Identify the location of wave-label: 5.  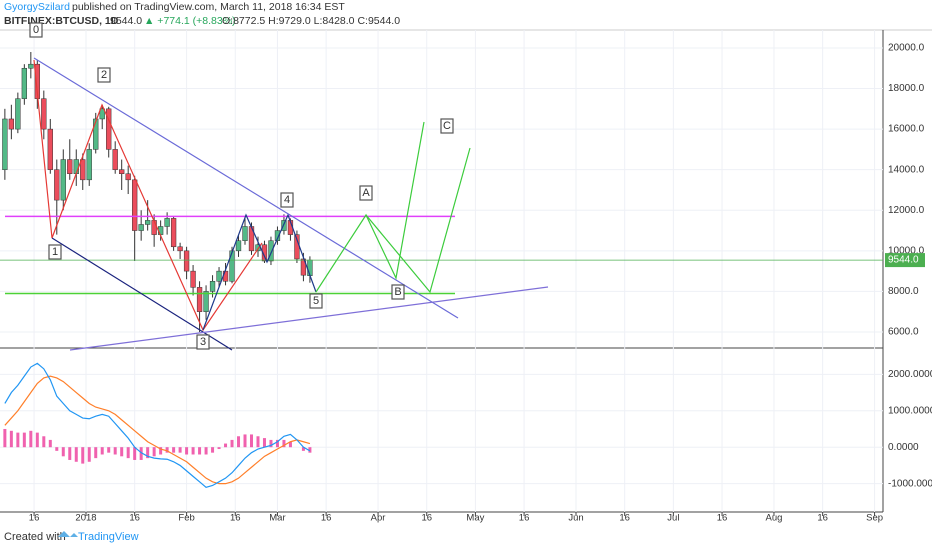
(316, 301).